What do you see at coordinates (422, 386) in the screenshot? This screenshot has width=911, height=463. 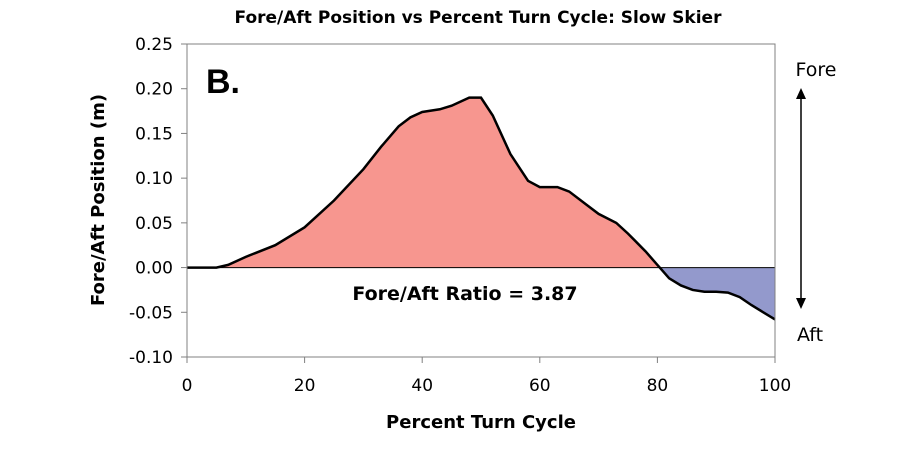 I see `x-tick-label: 40` at bounding box center [422, 386].